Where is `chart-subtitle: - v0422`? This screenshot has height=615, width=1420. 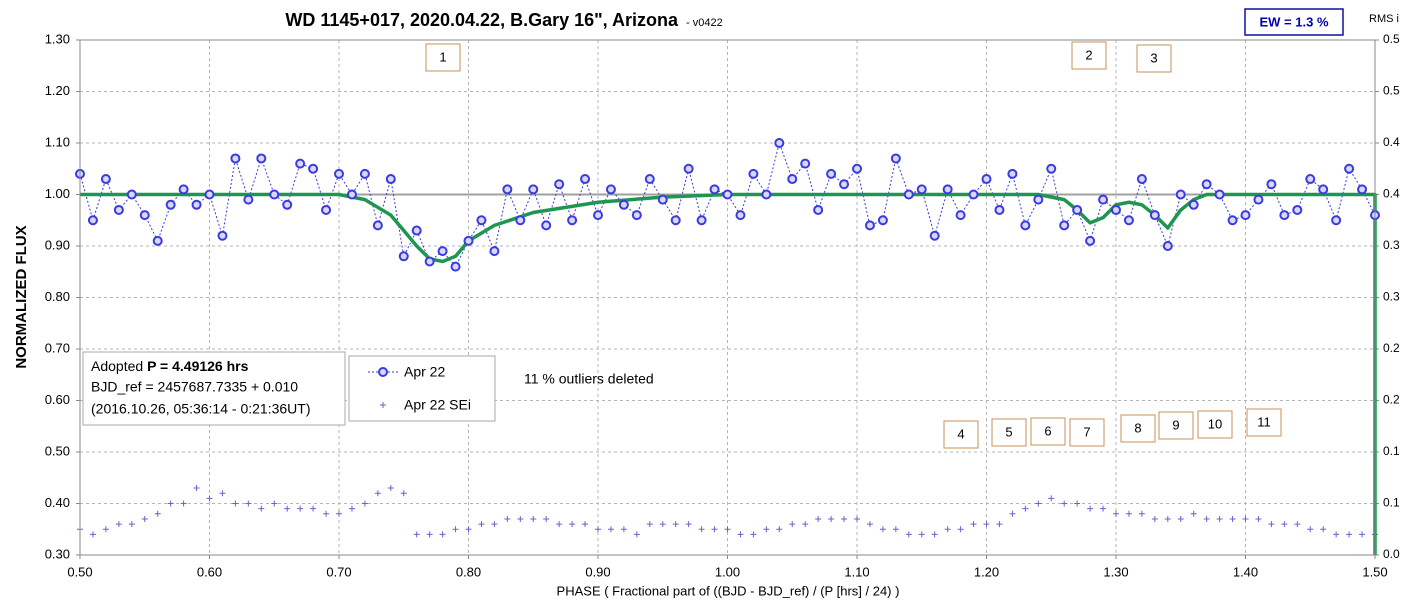 chart-subtitle: - v0422 is located at coordinates (704, 23).